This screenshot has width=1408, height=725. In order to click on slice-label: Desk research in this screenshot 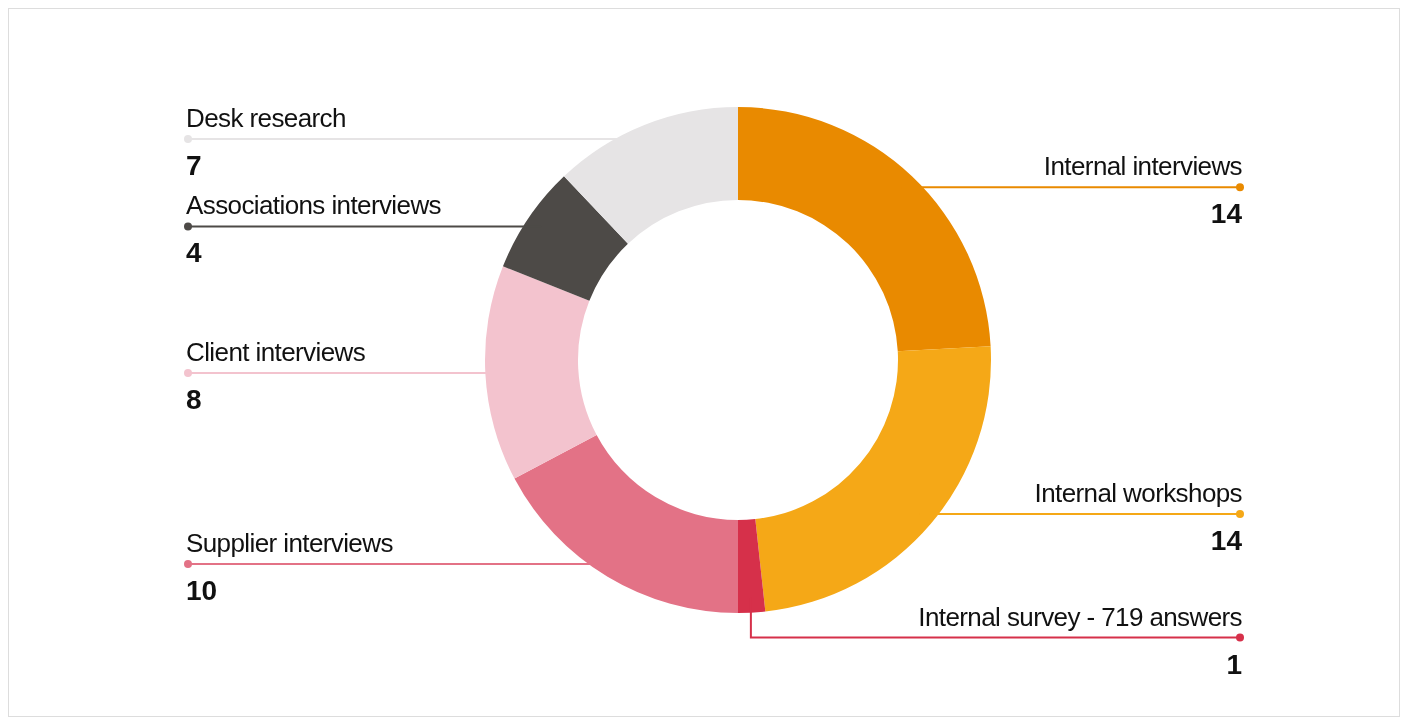, I will do `click(266, 117)`.